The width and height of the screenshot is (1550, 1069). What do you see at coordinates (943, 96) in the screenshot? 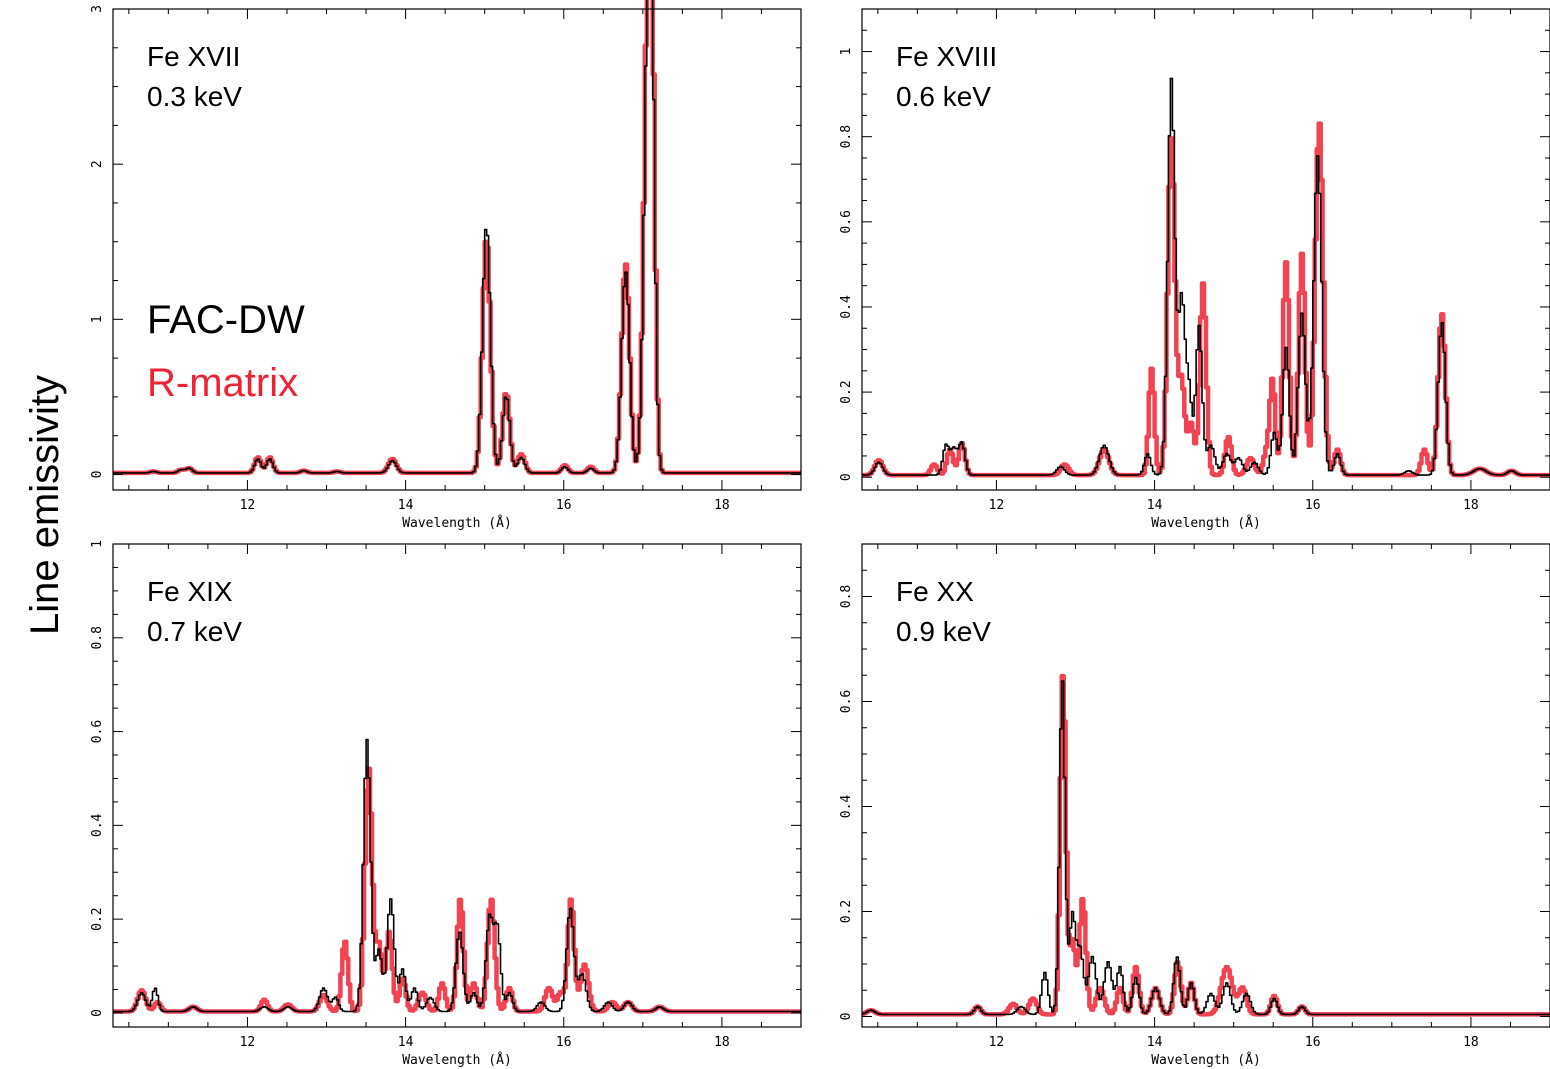
I see `panel-energy-label: 0.6 keV` at bounding box center [943, 96].